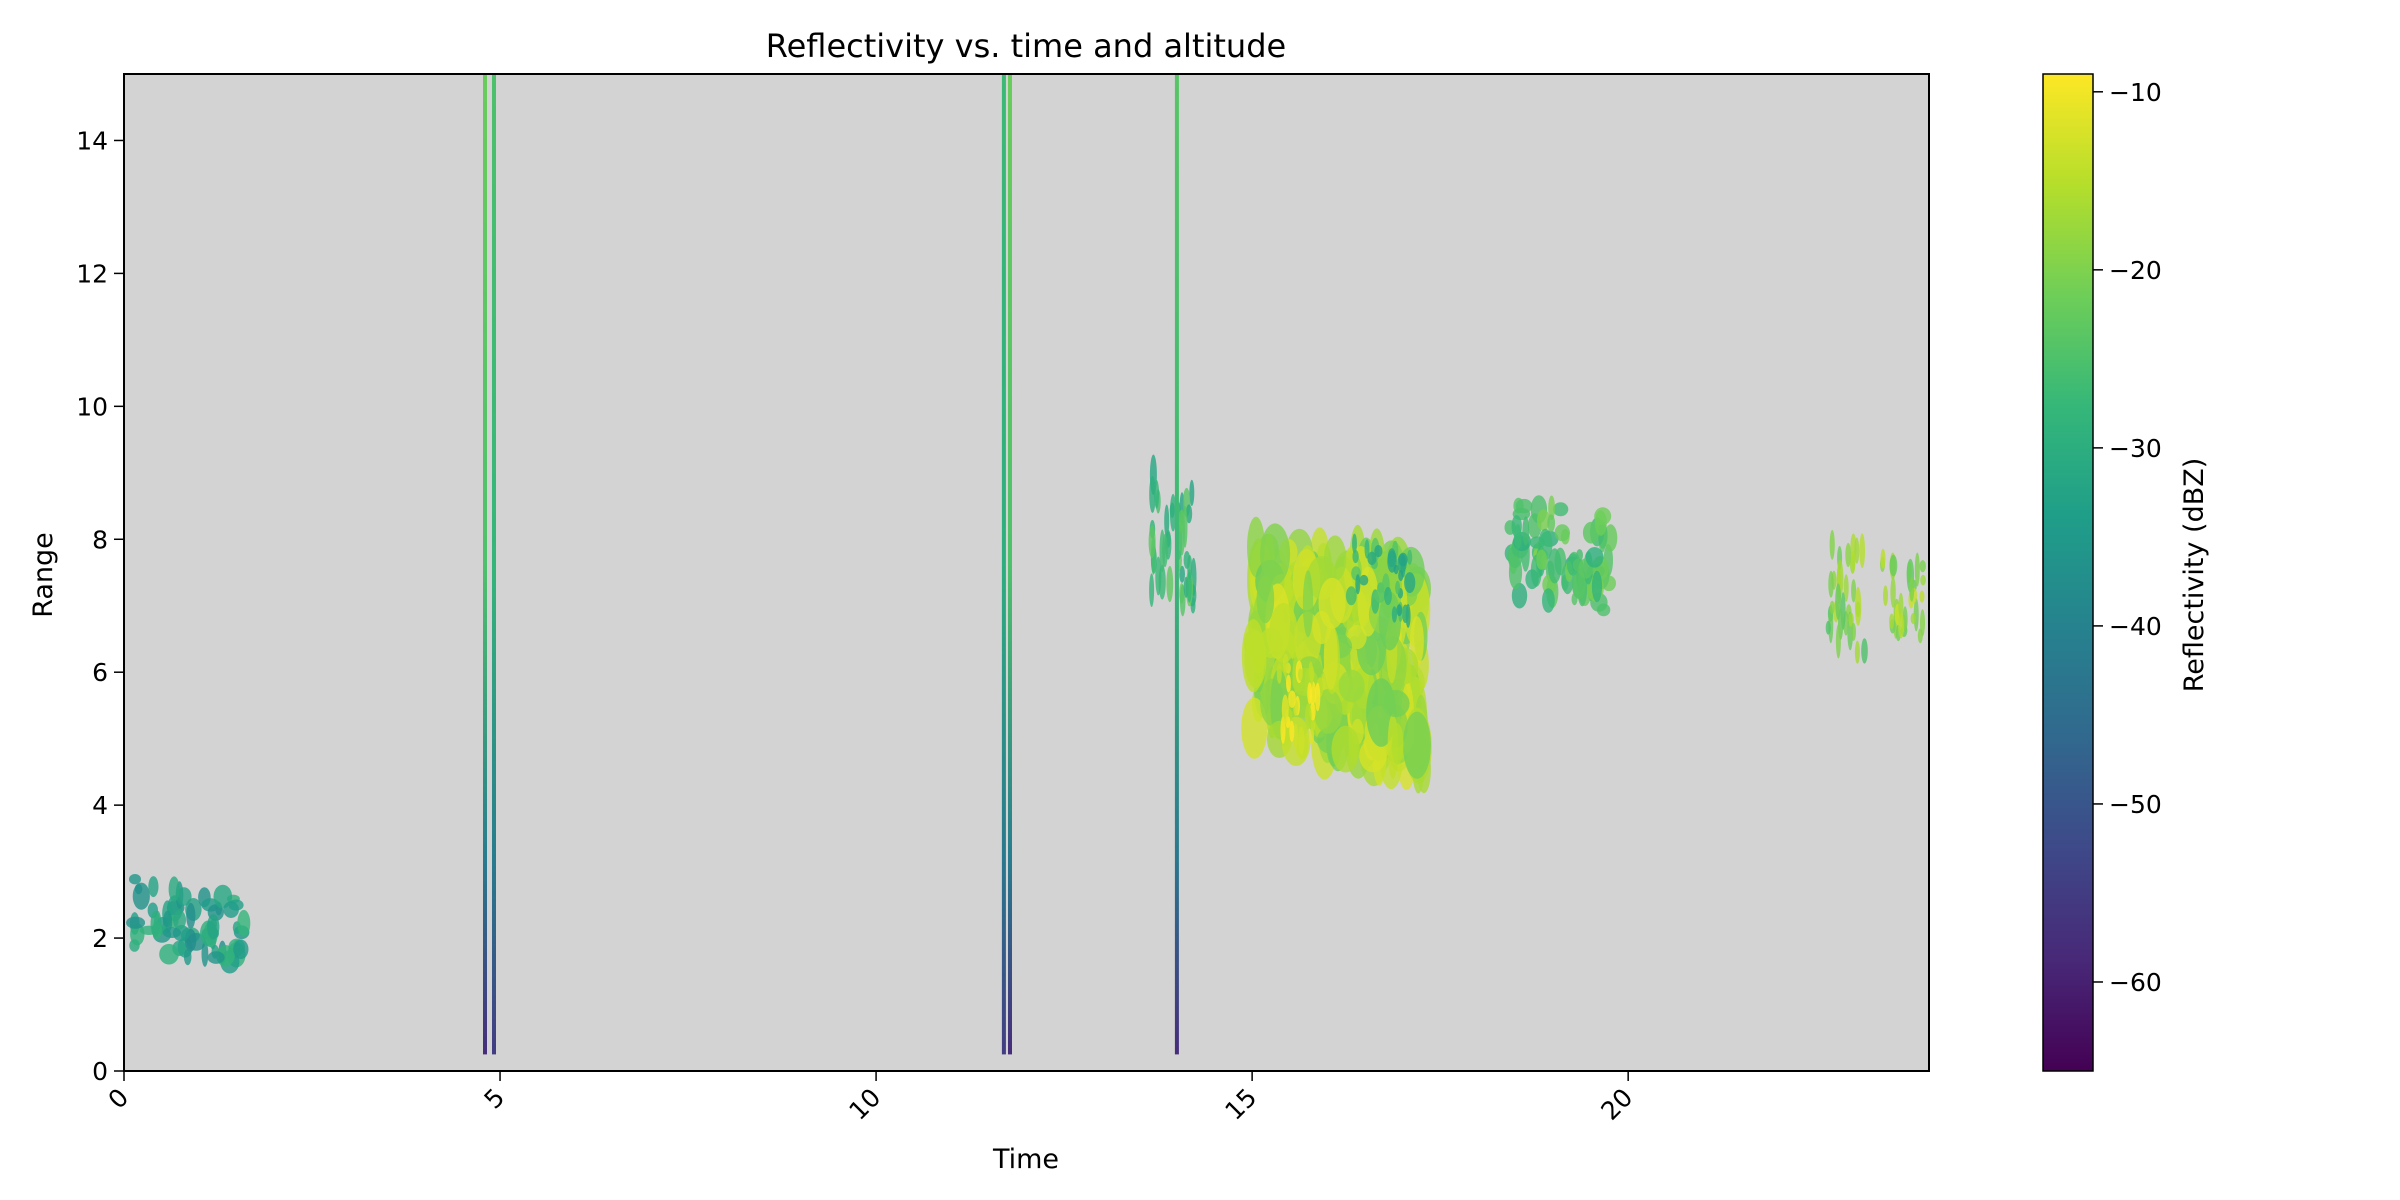  What do you see at coordinates (118, 1099) in the screenshot?
I see `x-tick-label: 0` at bounding box center [118, 1099].